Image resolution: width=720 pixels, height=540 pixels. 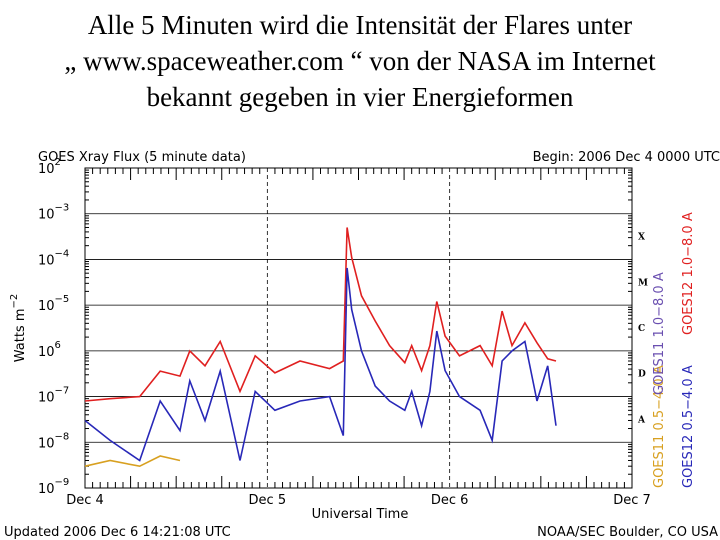 I want to click on legend-entry: GOES11 0.5−4.0 A, so click(x=659, y=426).